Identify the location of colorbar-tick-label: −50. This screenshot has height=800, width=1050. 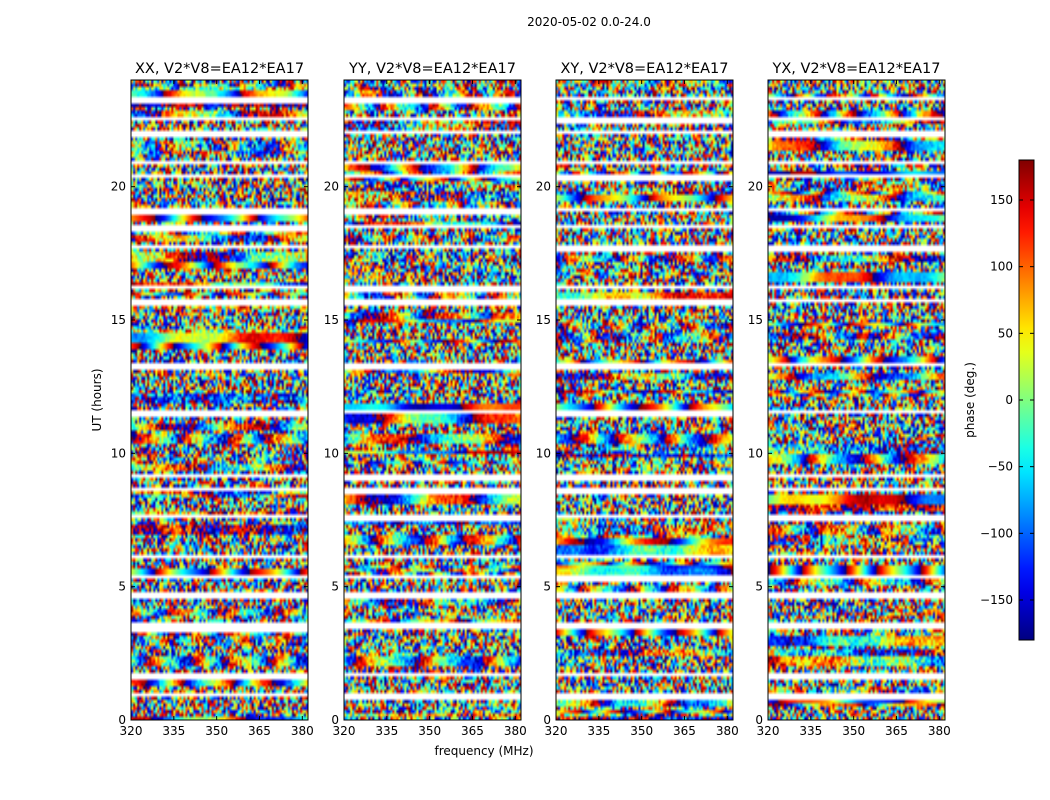
(1000, 467).